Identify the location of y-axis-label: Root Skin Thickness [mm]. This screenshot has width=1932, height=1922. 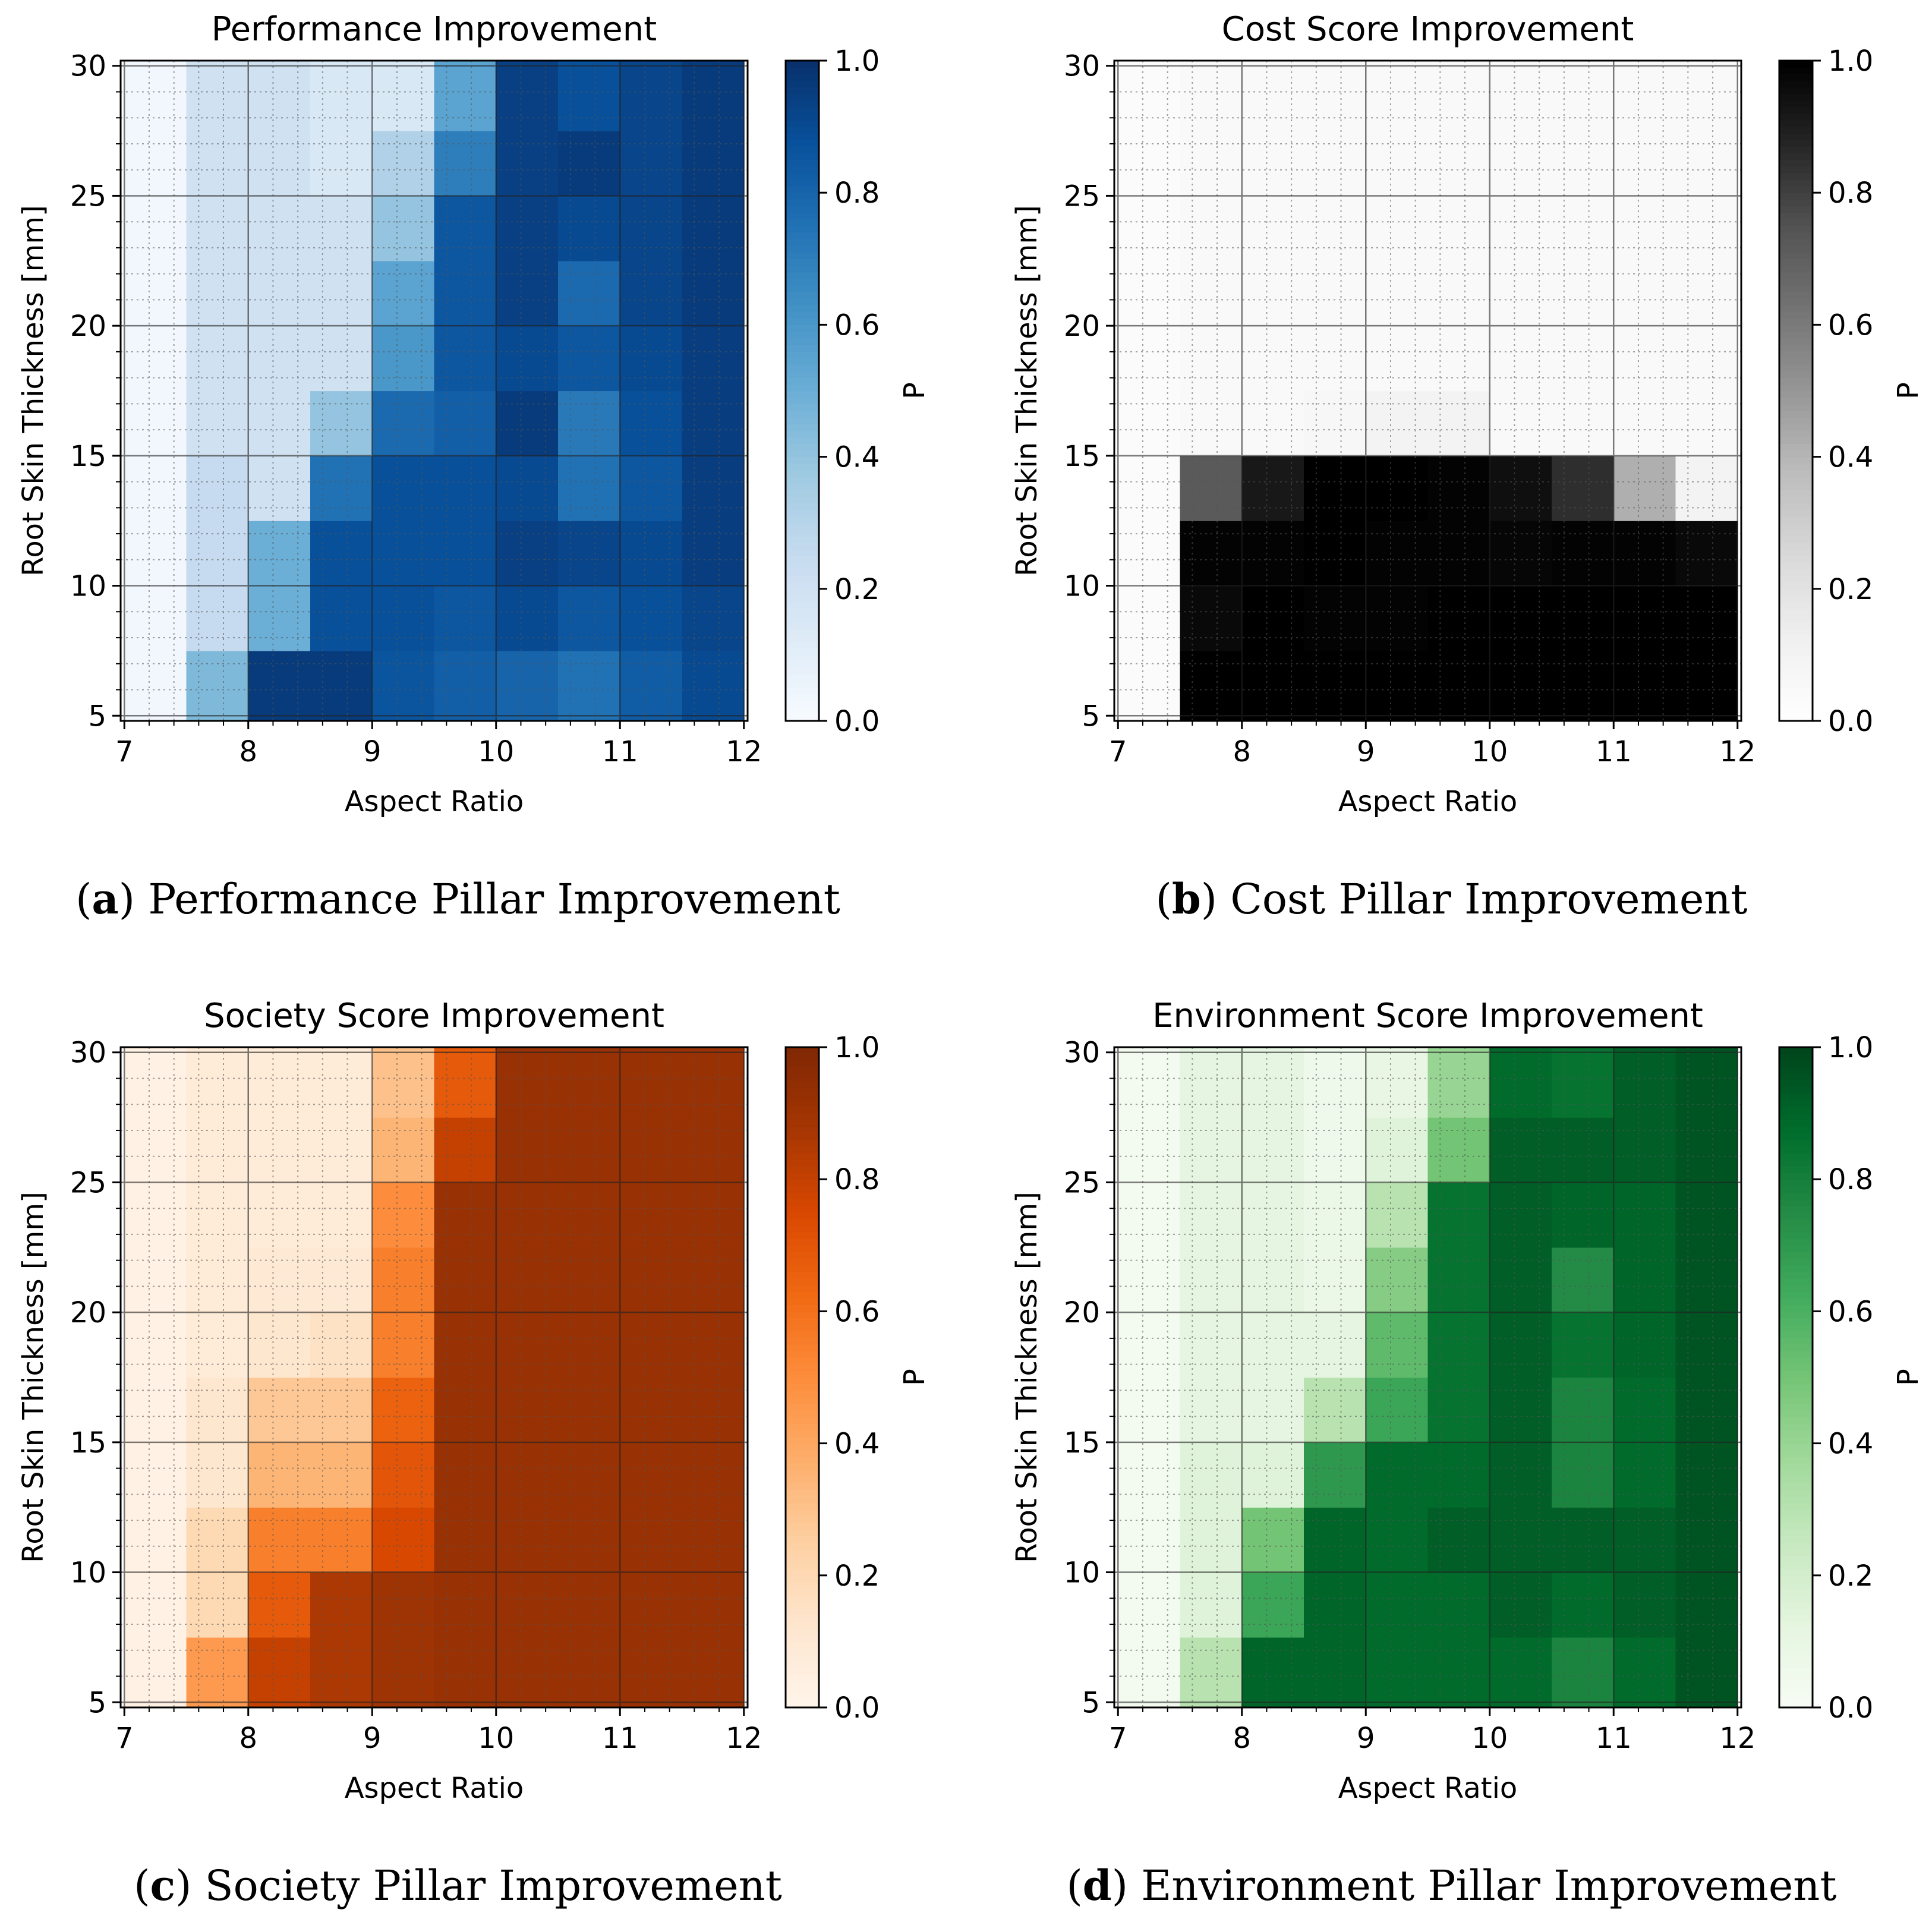
(1027, 390).